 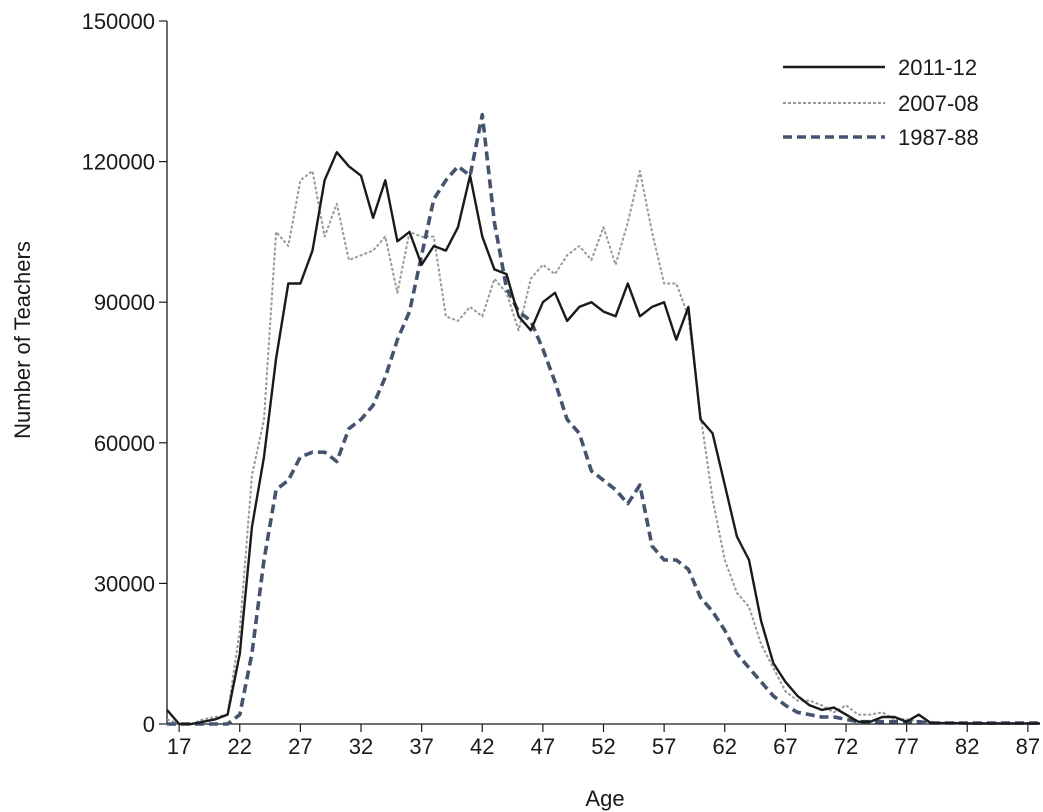 I want to click on x-tick-label: 67, so click(x=785, y=746).